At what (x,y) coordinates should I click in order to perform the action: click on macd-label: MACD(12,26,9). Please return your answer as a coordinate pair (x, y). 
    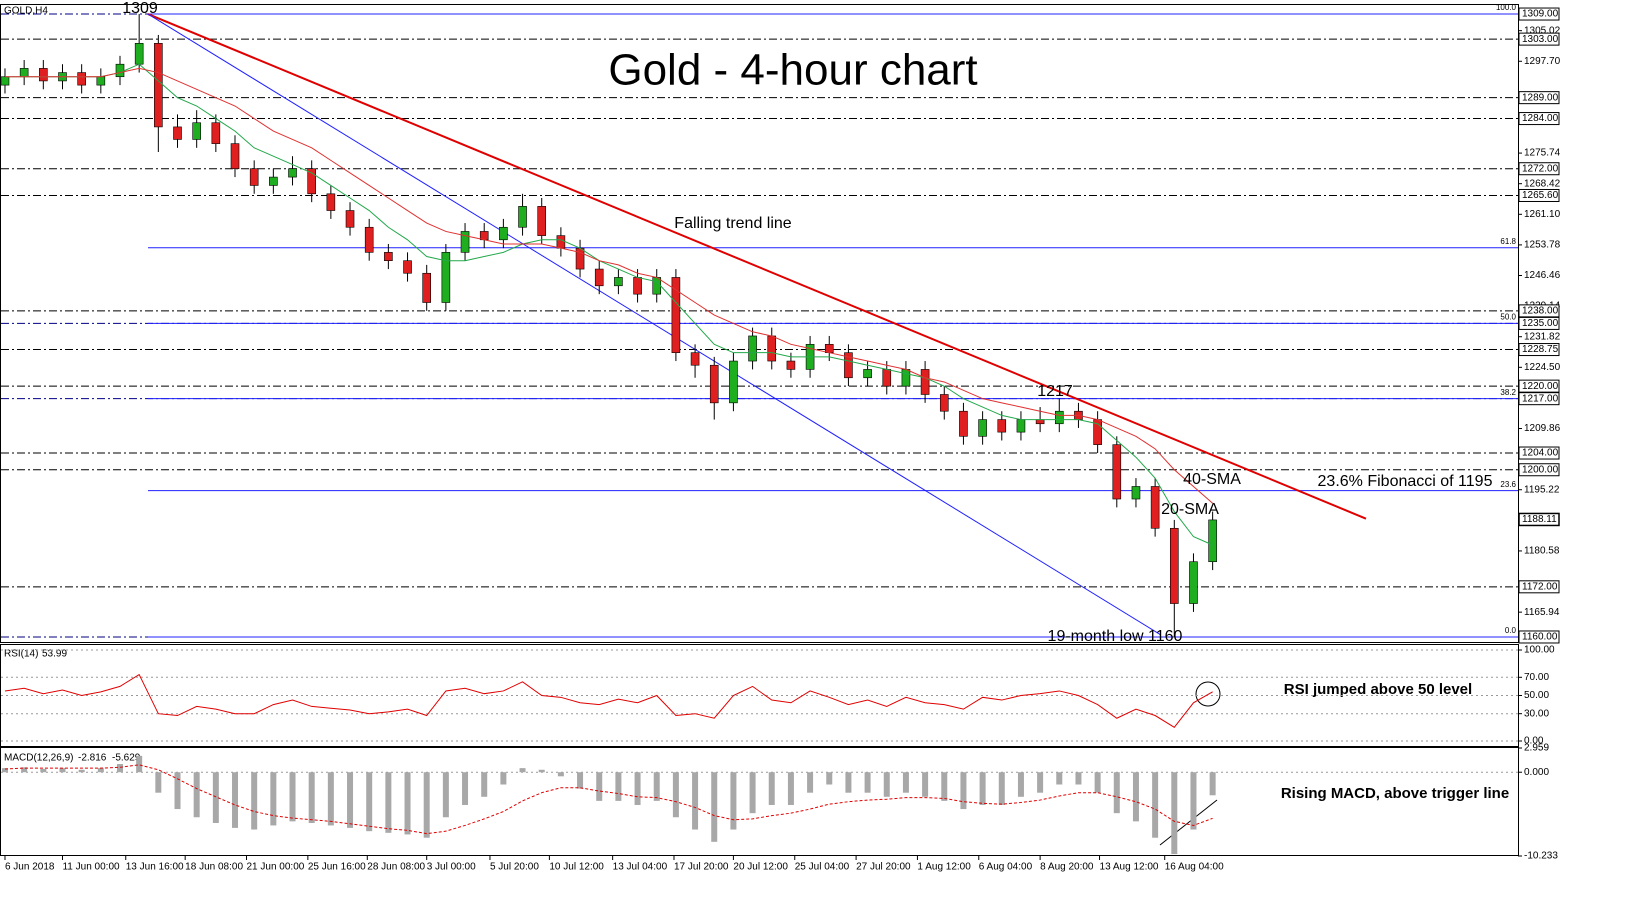
    Looking at the image, I should click on (38, 758).